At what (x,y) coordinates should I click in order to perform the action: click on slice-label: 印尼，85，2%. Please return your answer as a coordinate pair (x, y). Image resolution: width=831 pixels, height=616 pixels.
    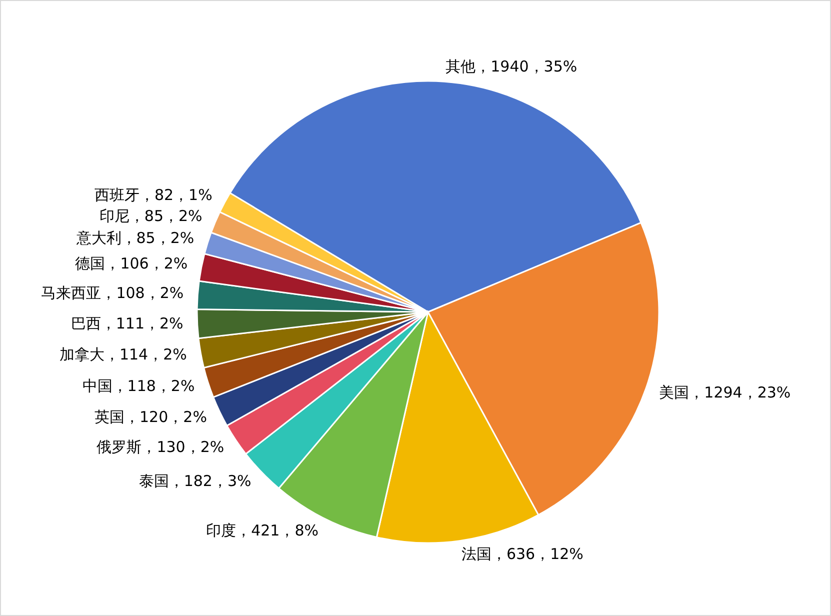
    Looking at the image, I should click on (150, 215).